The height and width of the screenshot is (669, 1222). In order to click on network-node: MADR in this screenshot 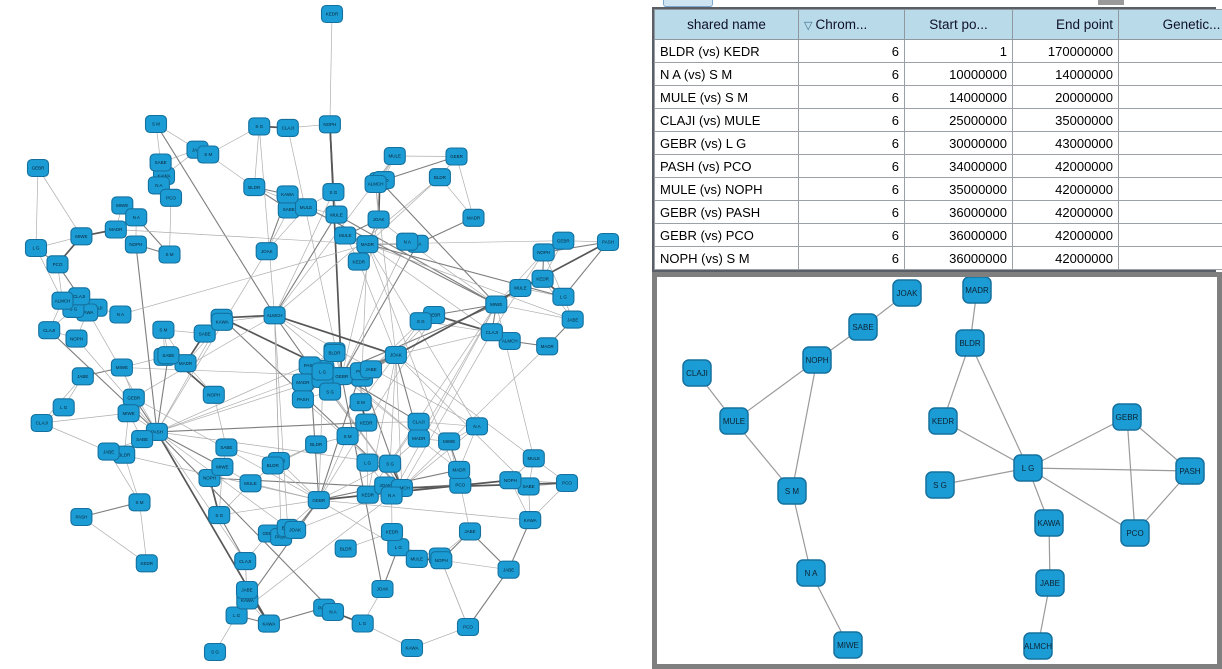, I will do `click(185, 363)`.